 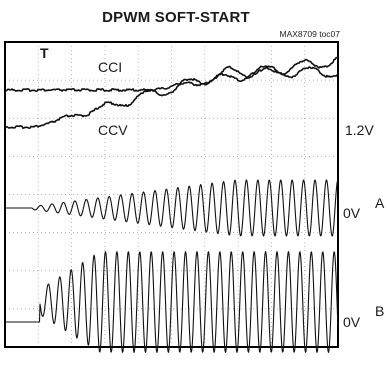 What do you see at coordinates (359, 130) in the screenshot?
I see `level-label-ccv: 1.2V` at bounding box center [359, 130].